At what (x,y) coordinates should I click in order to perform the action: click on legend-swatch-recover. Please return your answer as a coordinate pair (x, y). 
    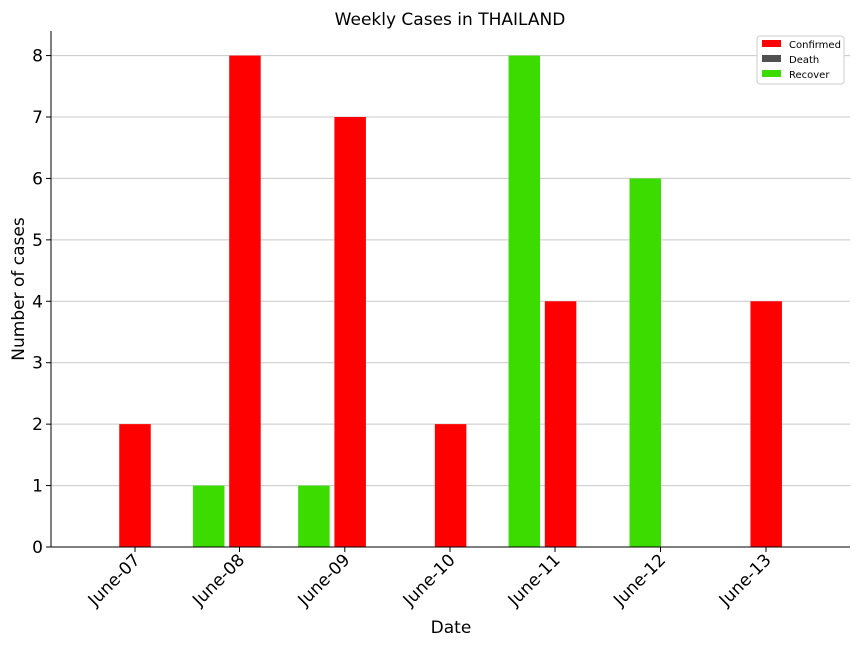
    Looking at the image, I should click on (771, 73).